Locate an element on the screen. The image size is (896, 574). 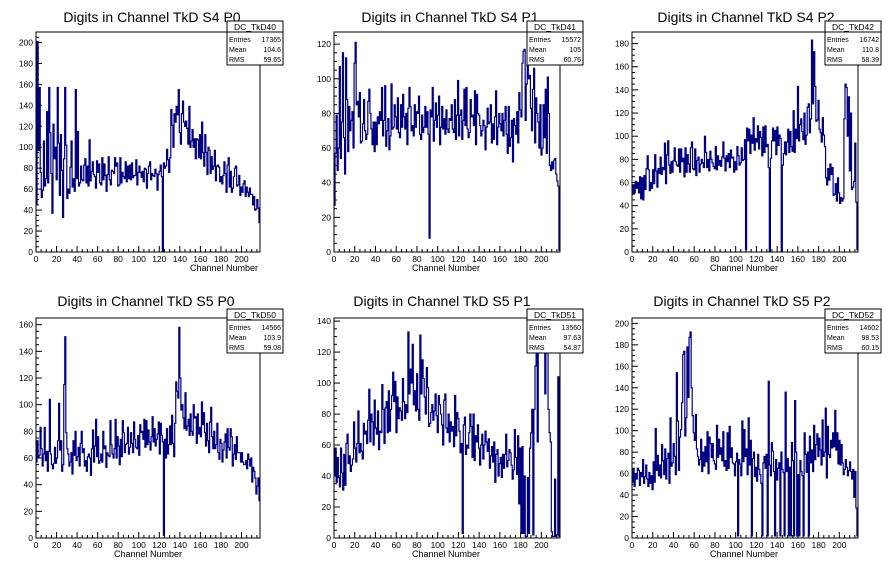
stats-value-rms: 59.65 is located at coordinates (272, 60).